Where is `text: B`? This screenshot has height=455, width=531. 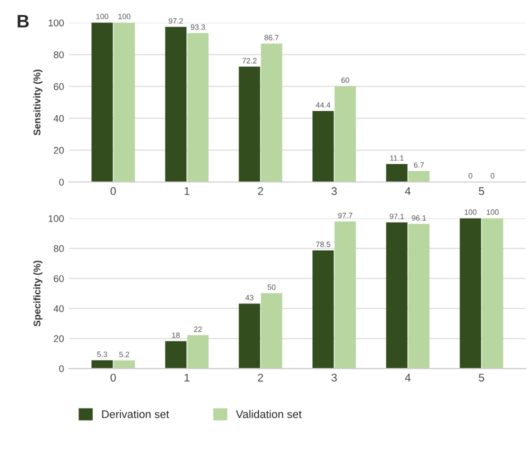 text: B is located at coordinates (23, 21).